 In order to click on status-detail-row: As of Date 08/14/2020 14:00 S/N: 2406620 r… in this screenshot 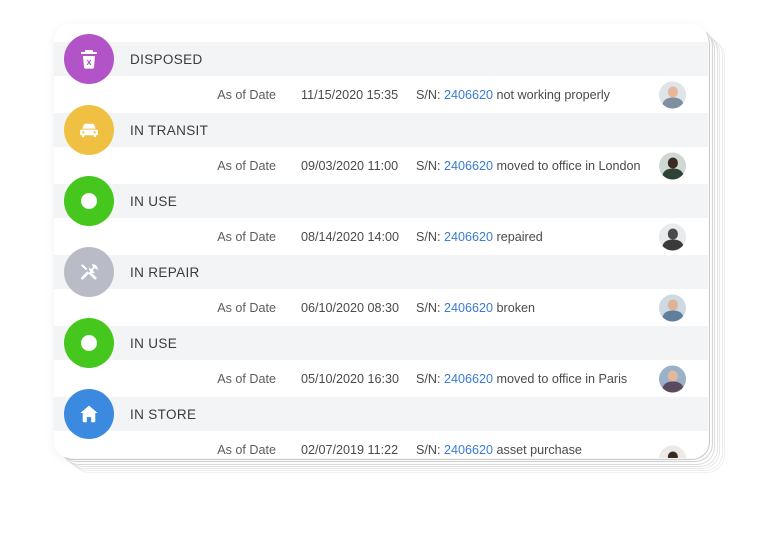, I will do `click(381, 236)`.